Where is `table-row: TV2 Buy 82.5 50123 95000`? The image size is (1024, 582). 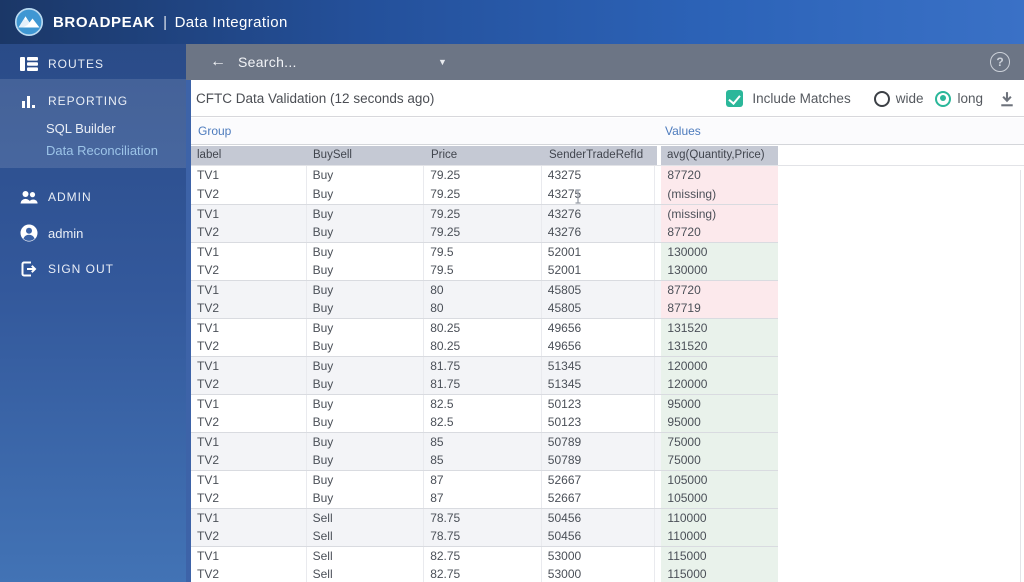
table-row: TV2 Buy 82.5 50123 95000 is located at coordinates (484, 422).